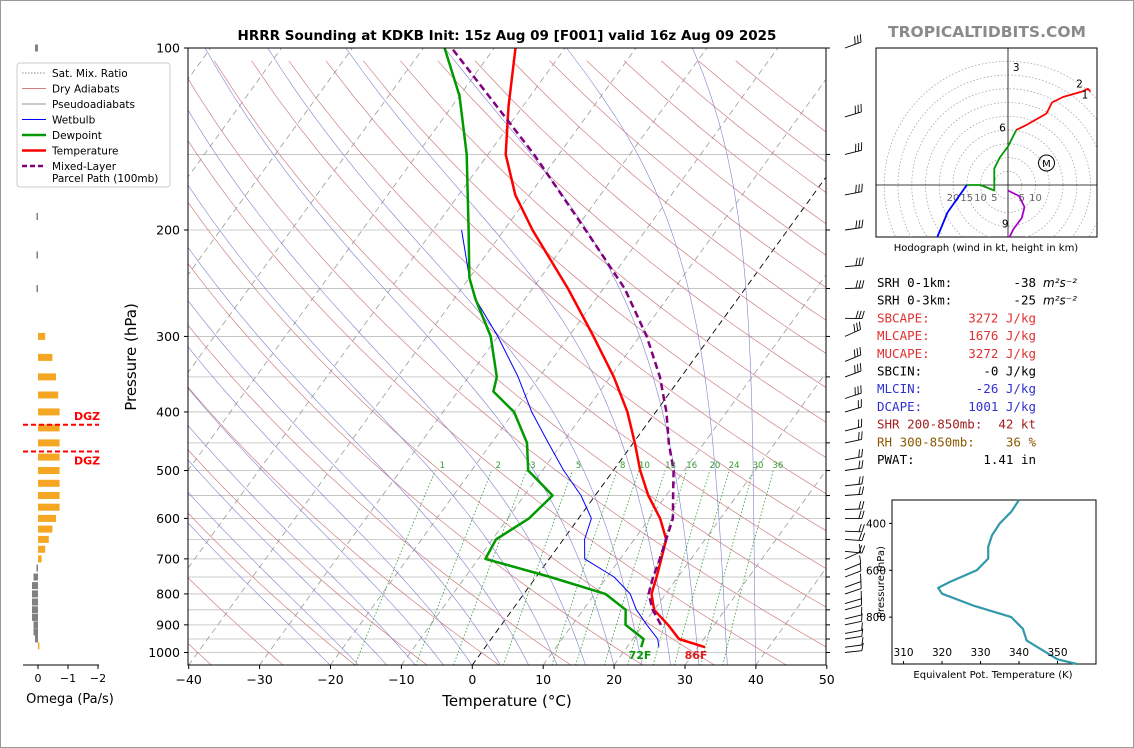  Describe the element at coordinates (259, 679) in the screenshot. I see `x-tick-label: −30` at that location.